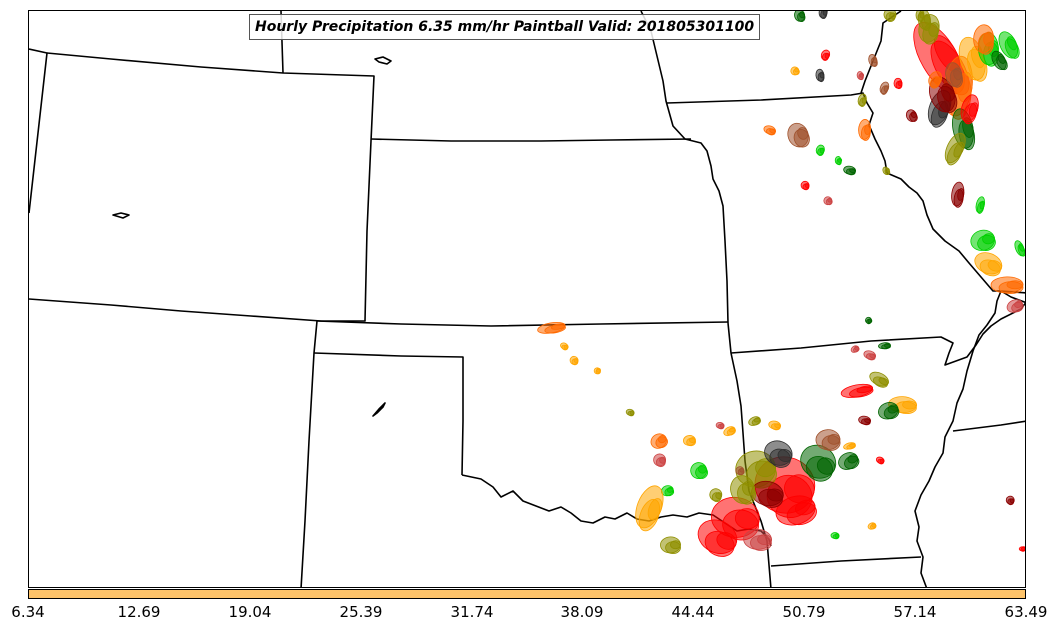 This screenshot has width=1060, height=633. I want to click on colorbar, so click(527, 594).